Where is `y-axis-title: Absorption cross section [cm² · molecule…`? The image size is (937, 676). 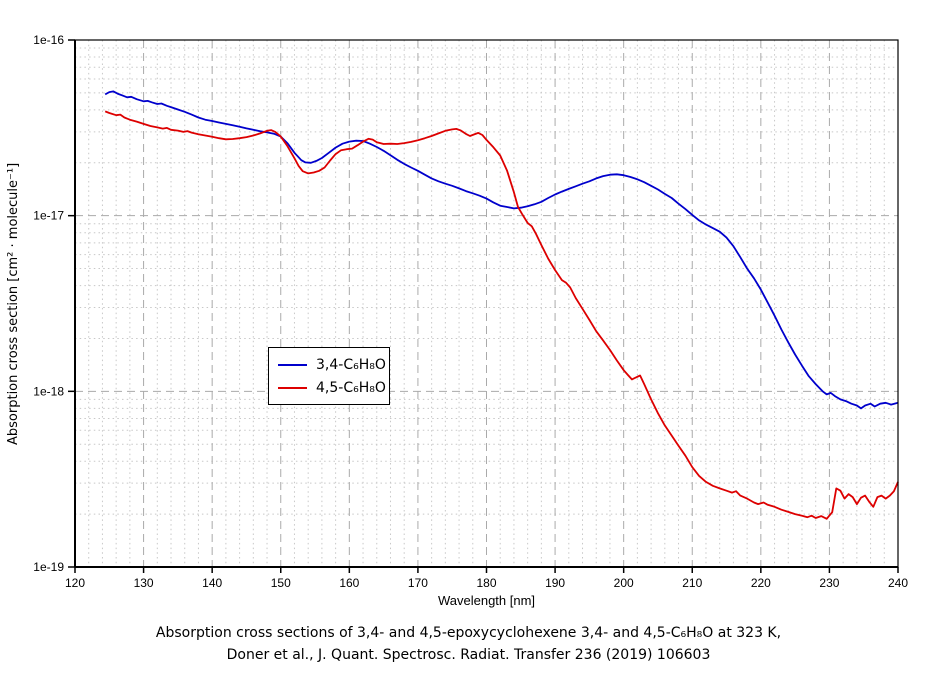 y-axis-title: Absorption cross section [cm² · molecule… is located at coordinates (13, 303).